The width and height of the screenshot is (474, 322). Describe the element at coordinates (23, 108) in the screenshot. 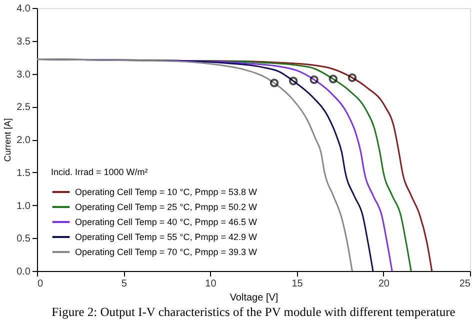

I see `y-tick-label: 2.5` at that location.